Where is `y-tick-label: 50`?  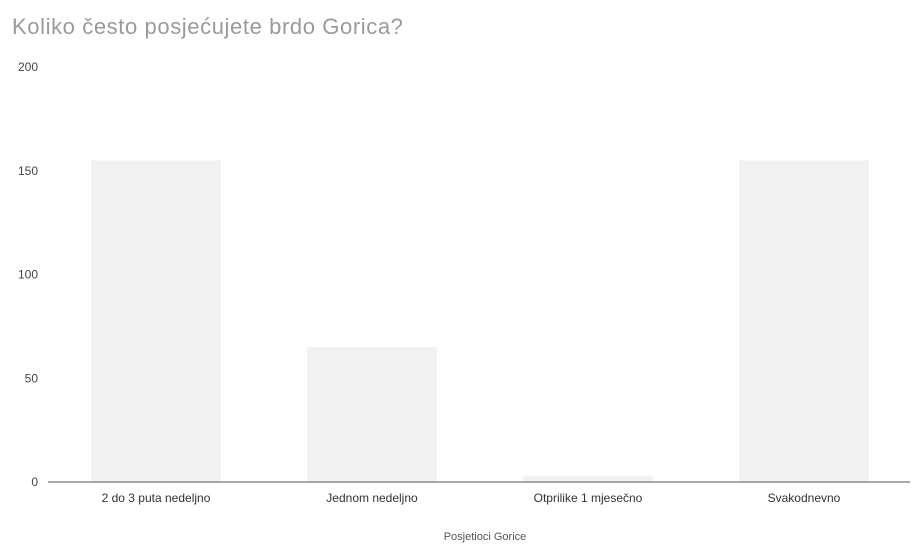 y-tick-label: 50 is located at coordinates (32, 378).